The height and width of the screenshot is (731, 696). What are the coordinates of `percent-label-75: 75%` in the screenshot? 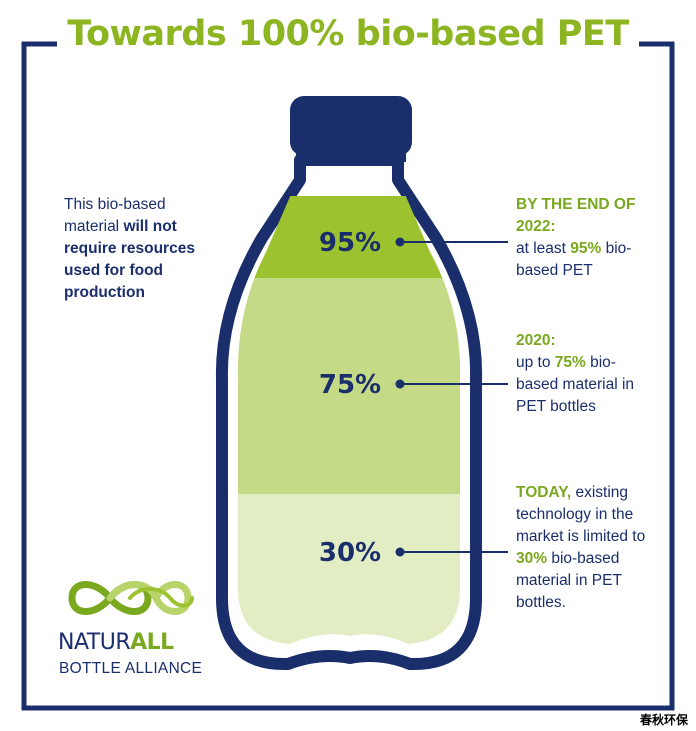 It's located at (350, 385).